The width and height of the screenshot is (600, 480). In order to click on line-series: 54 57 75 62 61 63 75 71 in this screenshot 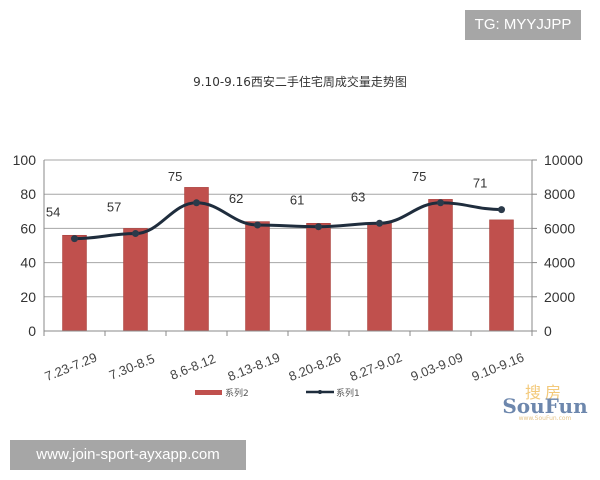, I will do `click(275, 206)`.